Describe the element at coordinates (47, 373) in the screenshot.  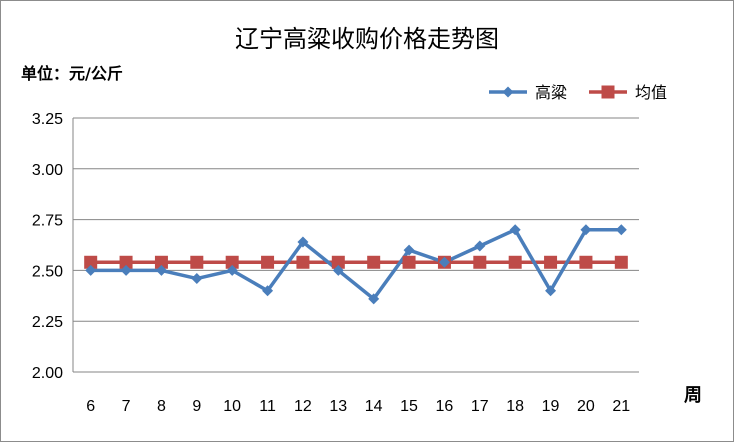
I see `y-tick-label: 2.00` at that location.